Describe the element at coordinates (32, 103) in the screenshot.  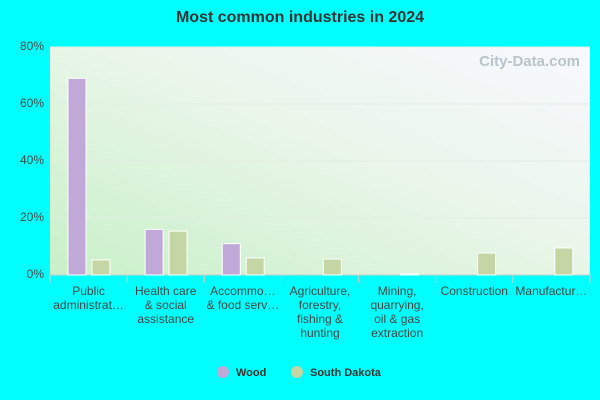
I see `y-tick-label: 60%` at that location.